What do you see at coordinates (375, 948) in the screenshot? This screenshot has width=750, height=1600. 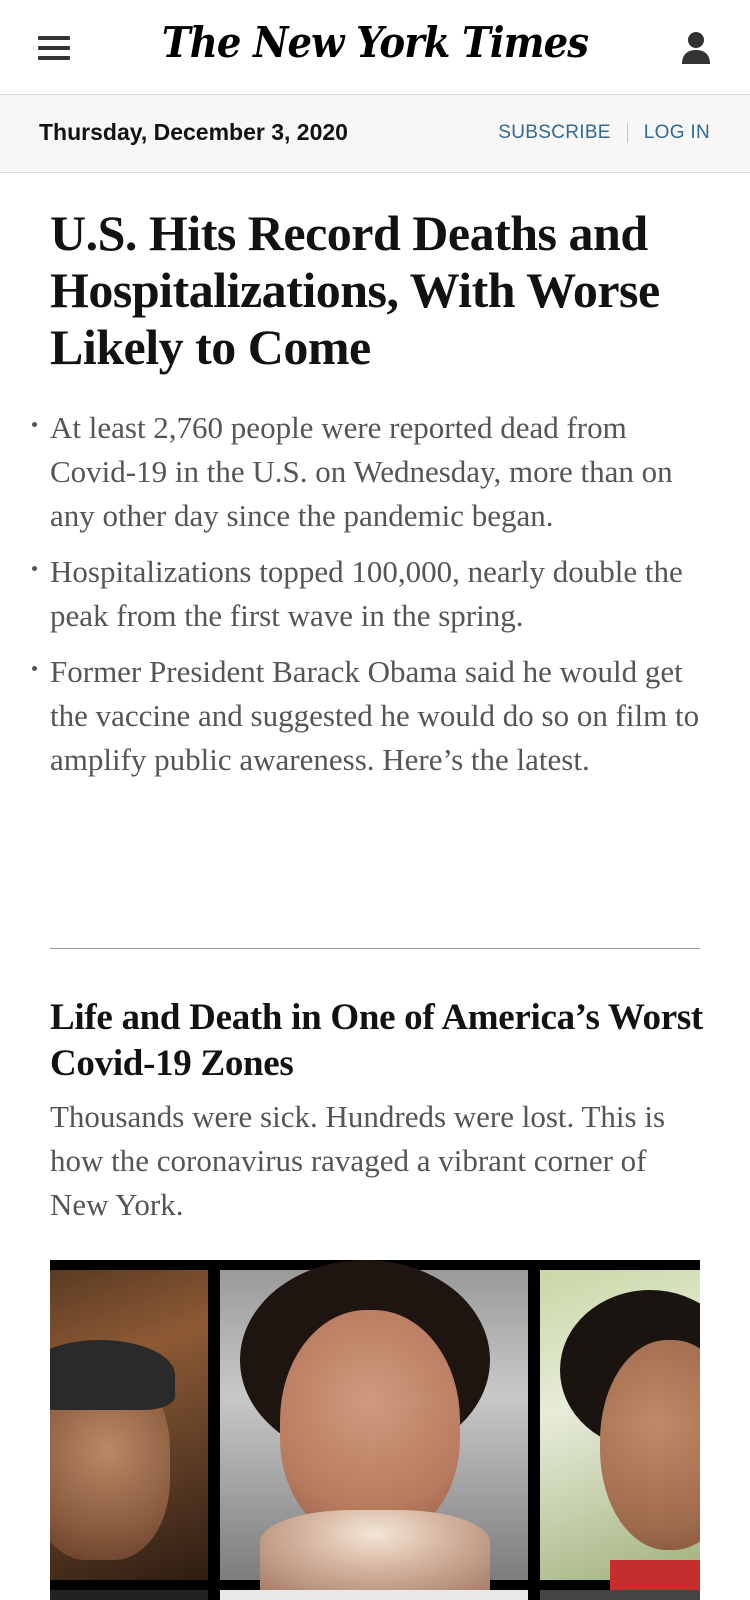 I see `section-divider` at bounding box center [375, 948].